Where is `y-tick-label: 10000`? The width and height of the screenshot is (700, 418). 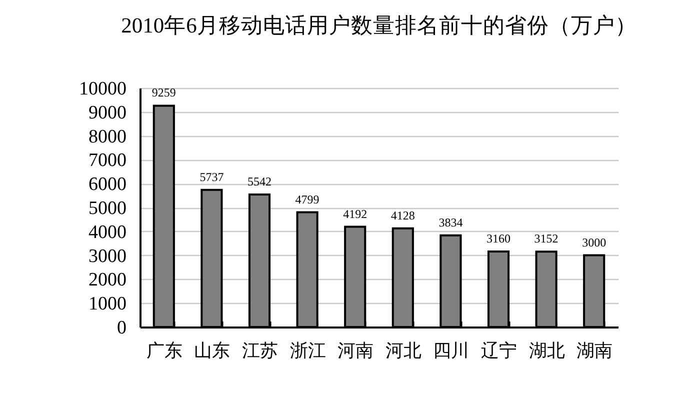 y-tick-label: 10000 is located at coordinates (102, 89).